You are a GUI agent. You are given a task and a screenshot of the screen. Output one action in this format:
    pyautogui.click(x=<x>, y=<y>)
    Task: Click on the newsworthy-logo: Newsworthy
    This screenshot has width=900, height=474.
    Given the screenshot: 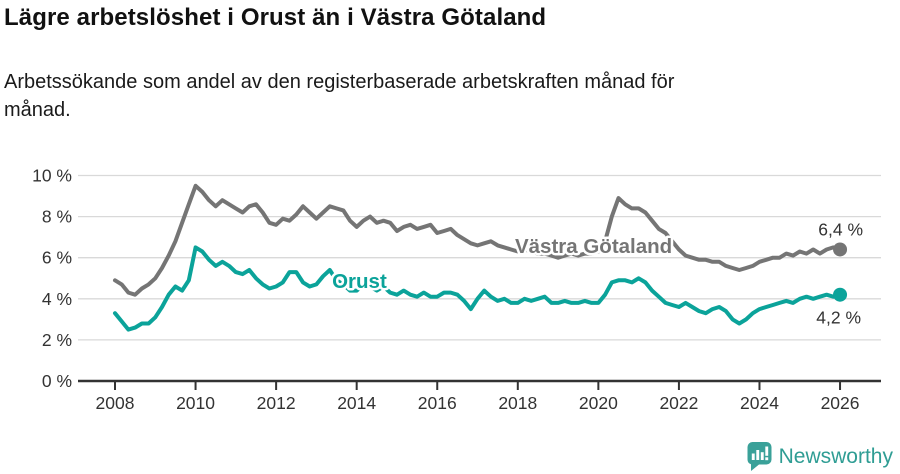 What is the action you would take?
    pyautogui.click(x=820, y=456)
    